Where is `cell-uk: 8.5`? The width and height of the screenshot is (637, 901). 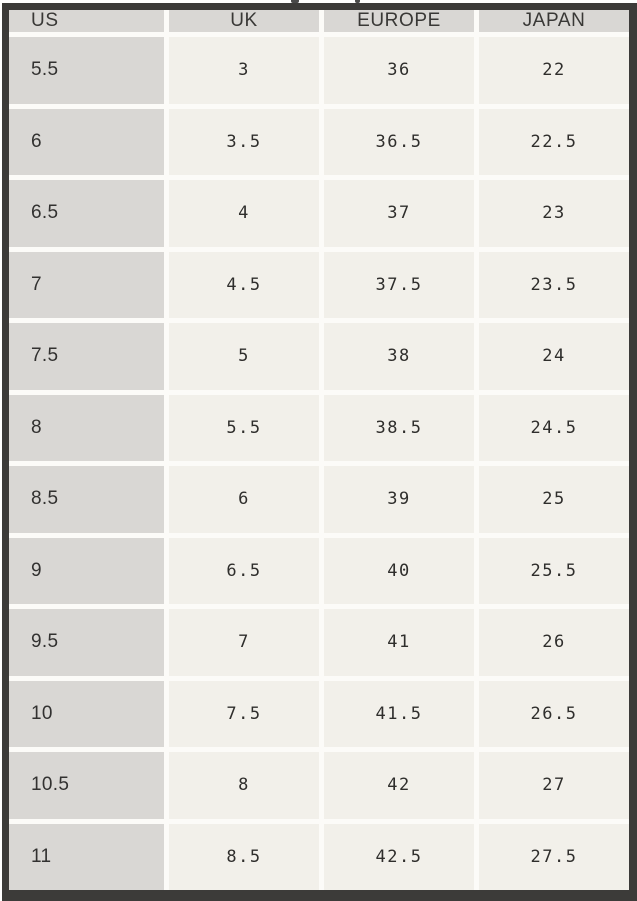
cell-uk: 8.5 is located at coordinates (241, 854).